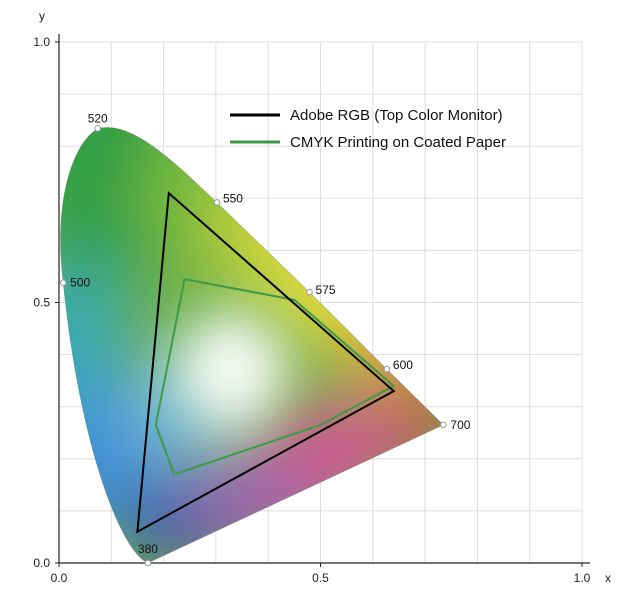  What do you see at coordinates (398, 142) in the screenshot?
I see `legend-label-cmyk: CMYK Printing on Coated Paper` at bounding box center [398, 142].